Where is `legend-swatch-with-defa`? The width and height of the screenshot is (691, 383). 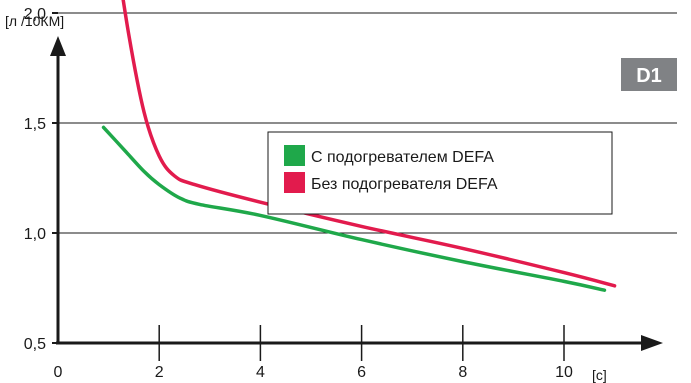
legend-swatch-with-defa is located at coordinates (294, 155).